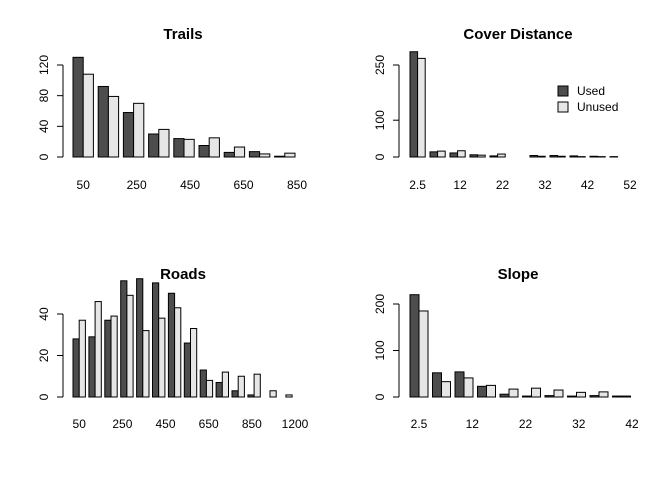 This screenshot has width=672, height=480. I want to click on panel-roads: Roads 0 20 40 50 250 450 650 850 1200, so click(172, 348).